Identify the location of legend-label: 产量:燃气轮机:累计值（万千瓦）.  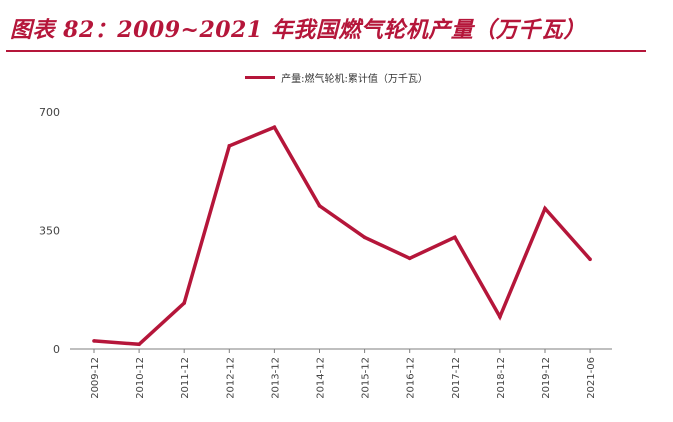
(354, 79).